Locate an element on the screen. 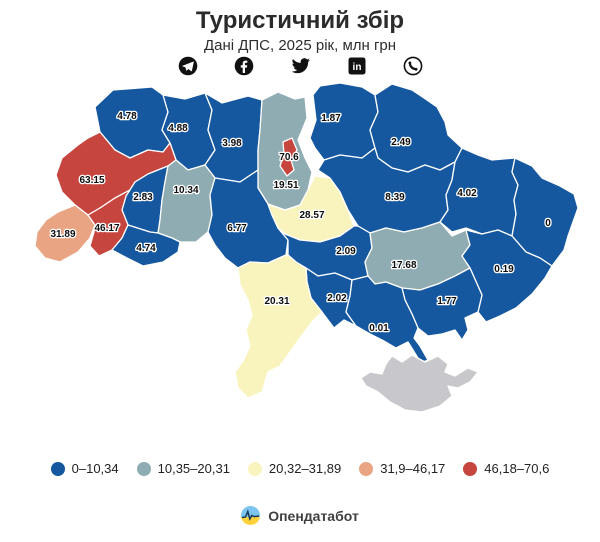 The width and height of the screenshot is (600, 542). legend-item: 0–10,34 is located at coordinates (84, 468).